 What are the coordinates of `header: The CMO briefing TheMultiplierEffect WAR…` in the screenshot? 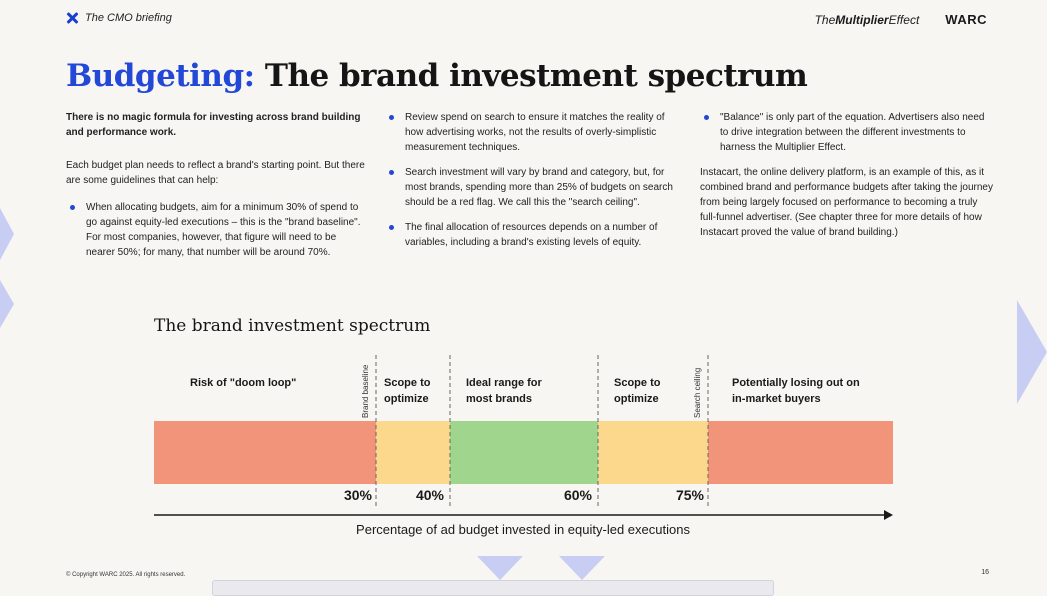 It's located at (526, 22).